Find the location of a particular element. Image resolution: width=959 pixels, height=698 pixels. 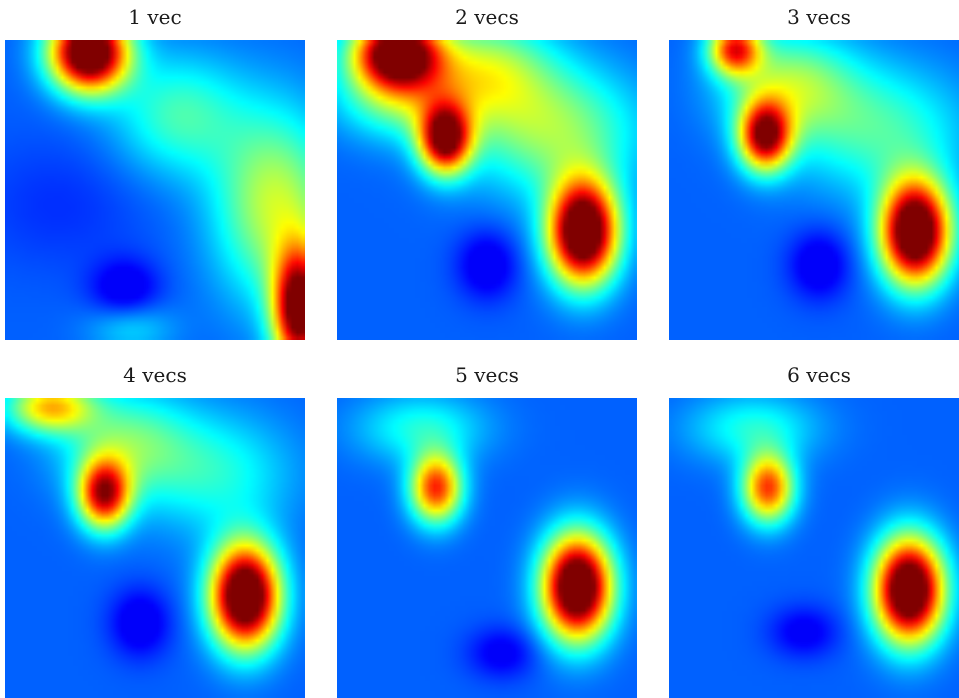

panel-title: 2 vecs is located at coordinates (487, 17).